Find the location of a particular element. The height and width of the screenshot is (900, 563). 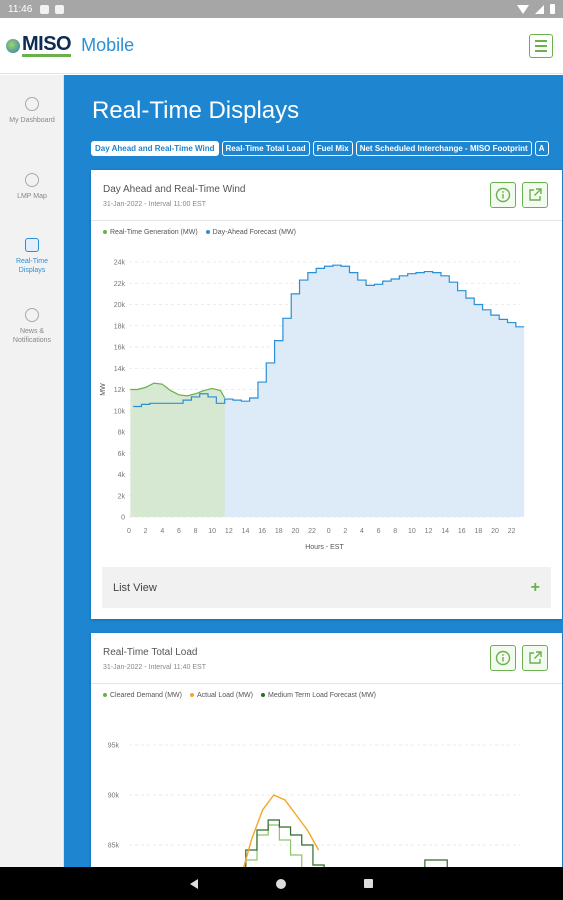

tab-fuel-mix: Fuel Mix is located at coordinates (332, 148).